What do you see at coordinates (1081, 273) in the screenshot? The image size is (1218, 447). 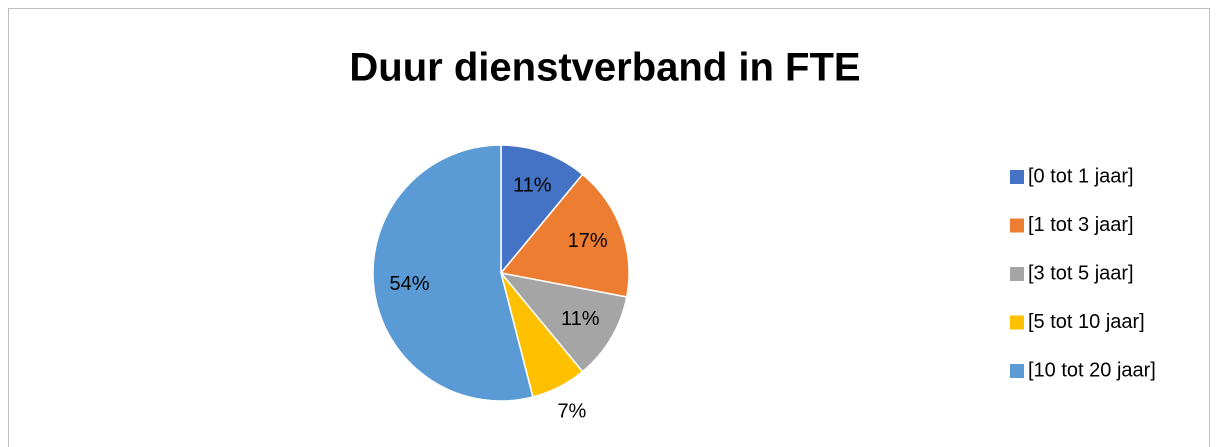 I see `legend-label: [3 tot 5 jaar]` at bounding box center [1081, 273].